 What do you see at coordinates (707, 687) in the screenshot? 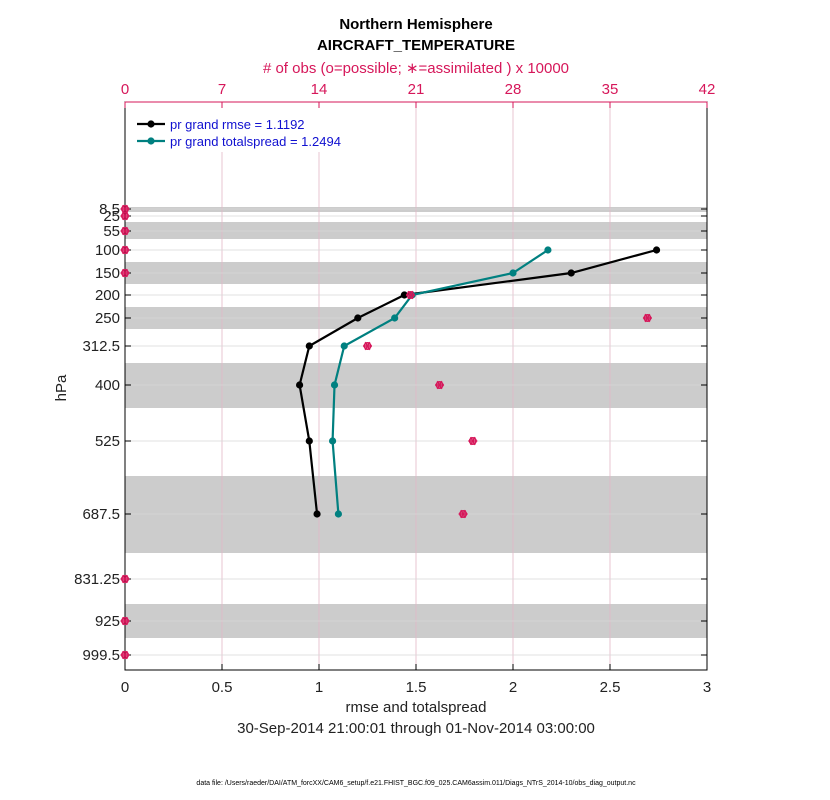
I see `x-tick-label: 3` at bounding box center [707, 687].